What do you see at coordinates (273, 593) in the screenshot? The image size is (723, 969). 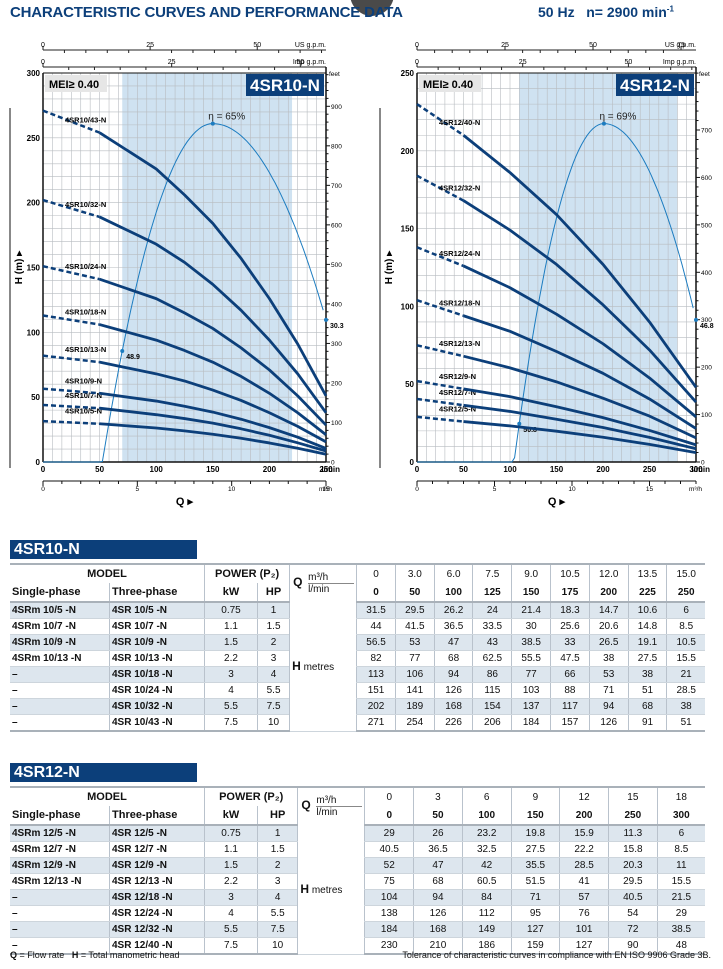 I see `hp-header: HP` at bounding box center [273, 593].